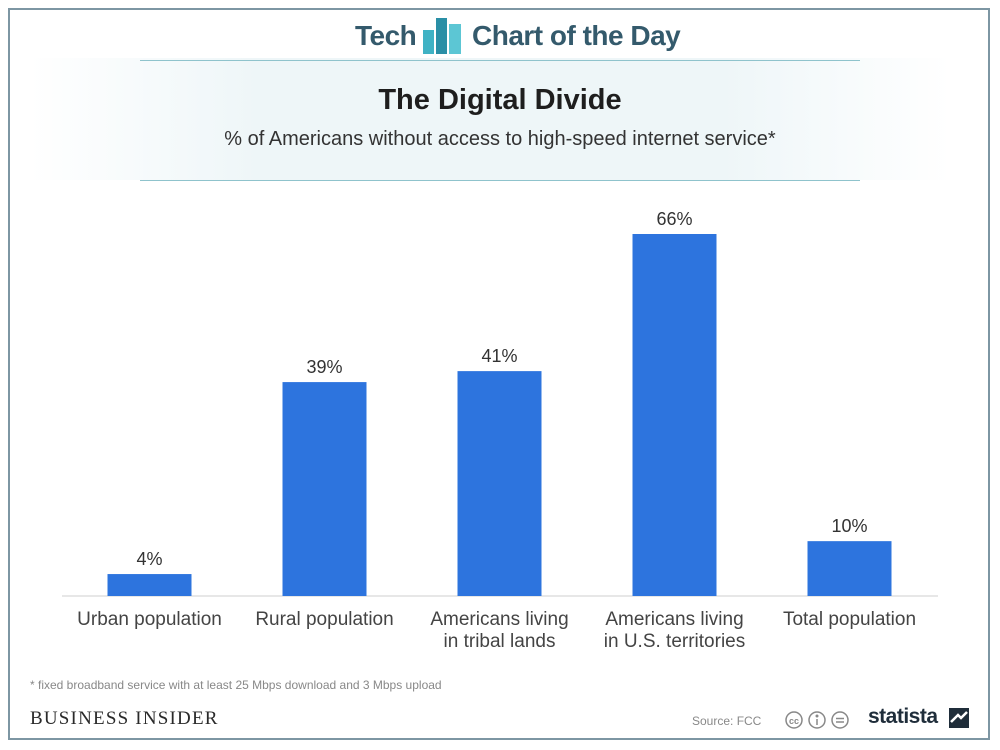 The image size is (1000, 750). Describe the element at coordinates (442, 36) in the screenshot. I see `bar-chart-logo-icon` at that location.